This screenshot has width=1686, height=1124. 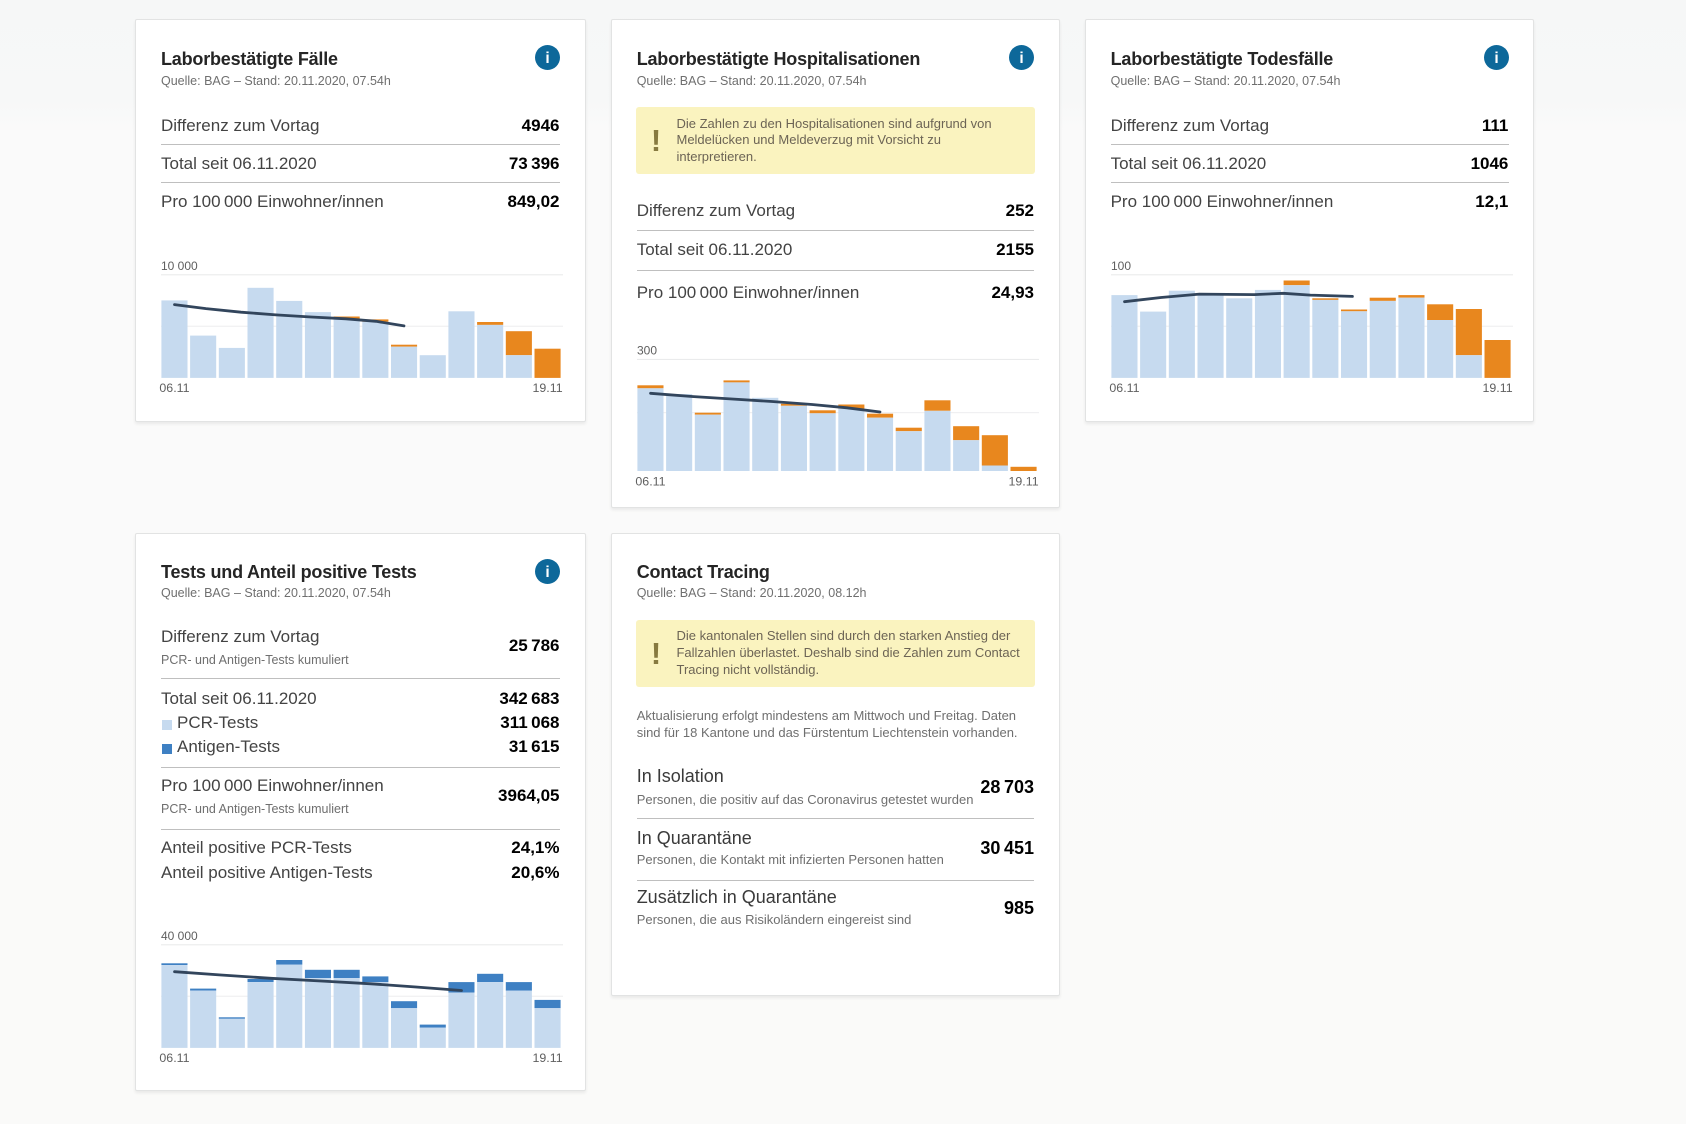 What do you see at coordinates (179, 266) in the screenshot?
I see `svg-text: 10 000` at bounding box center [179, 266].